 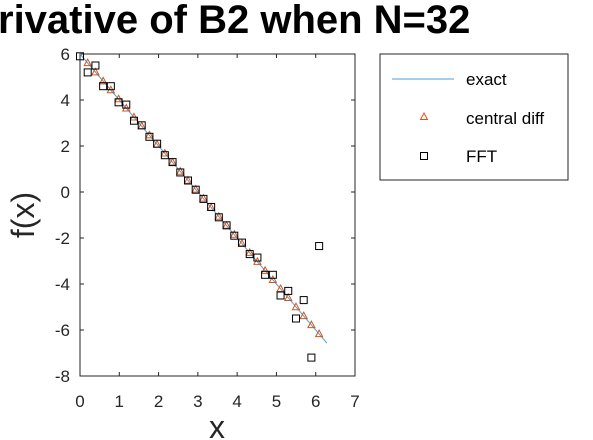 I want to click on y-tick-label: 0, so click(x=65, y=192).